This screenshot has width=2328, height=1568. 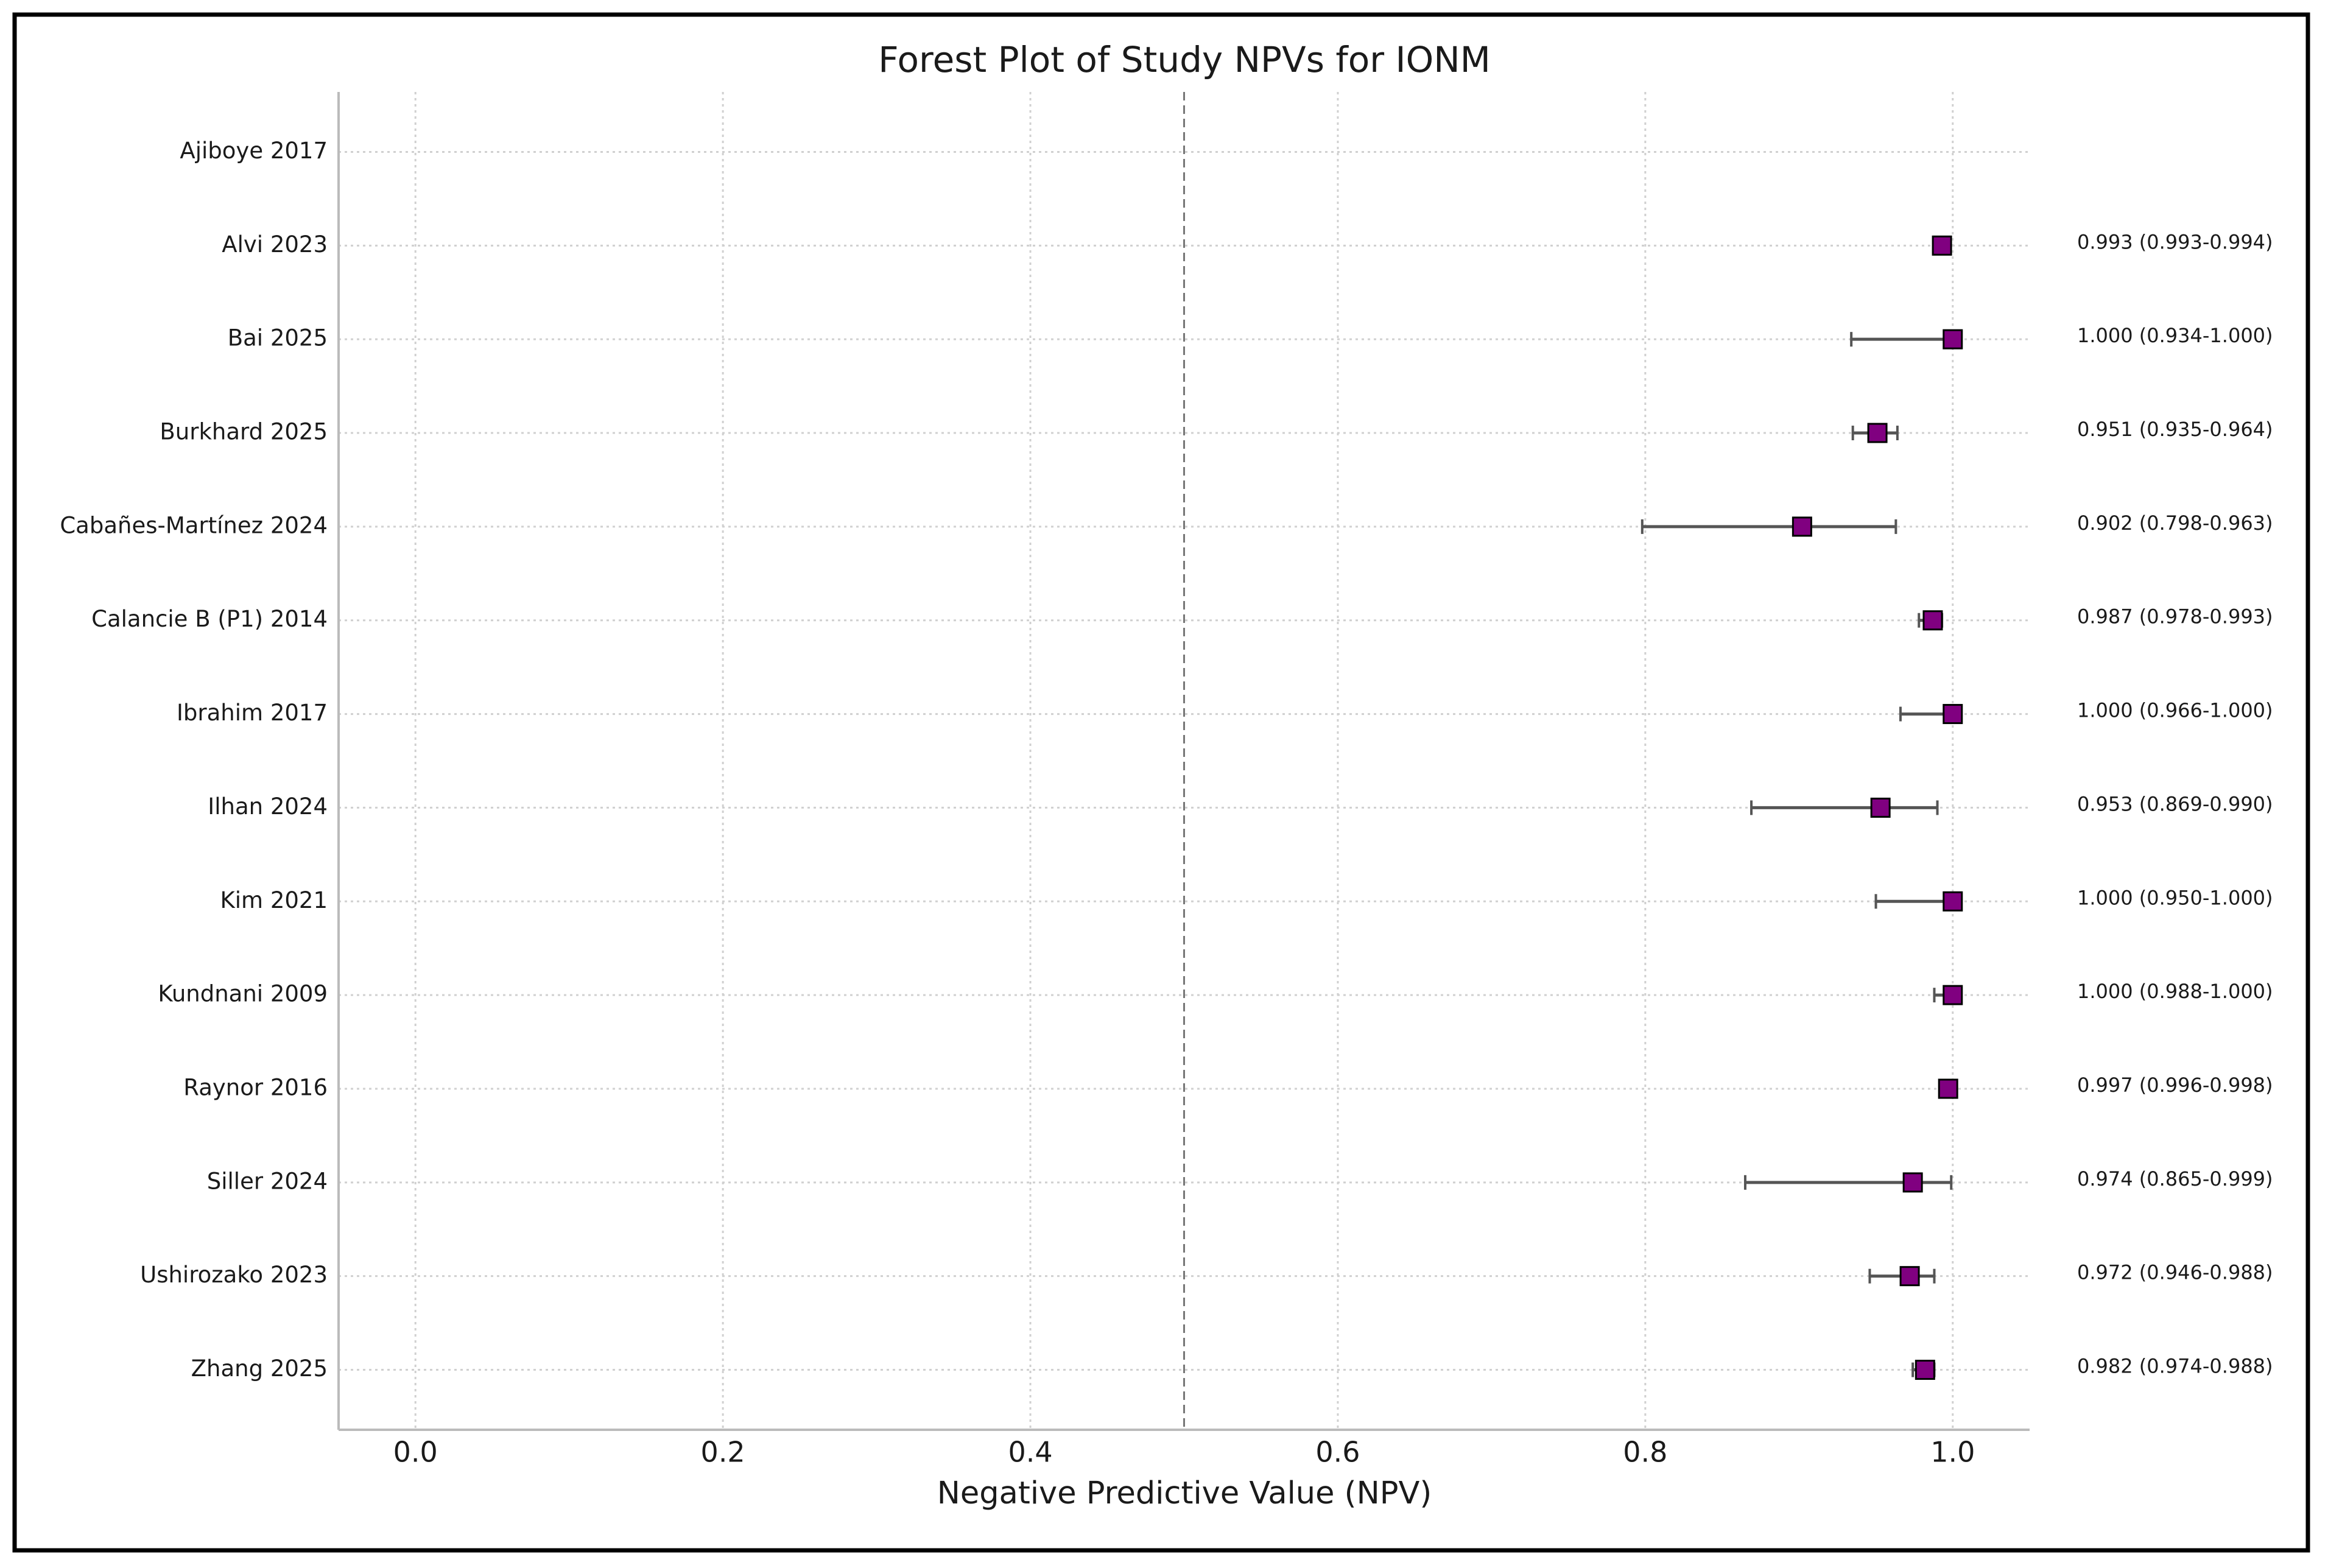 What do you see at coordinates (2175, 242) in the screenshot?
I see `value-label: 0.993 (0.993-0.994)` at bounding box center [2175, 242].